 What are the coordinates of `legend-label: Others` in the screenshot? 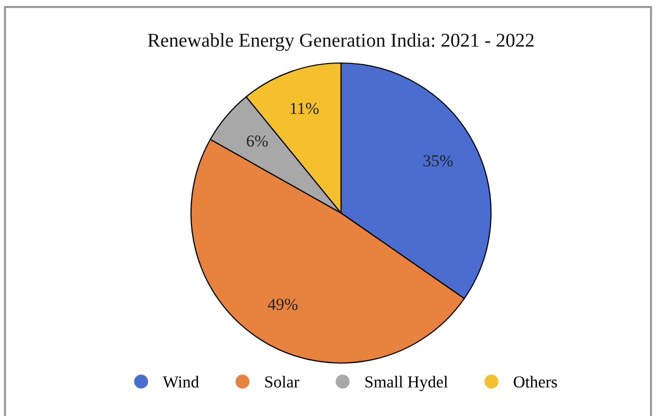 It's located at (535, 382).